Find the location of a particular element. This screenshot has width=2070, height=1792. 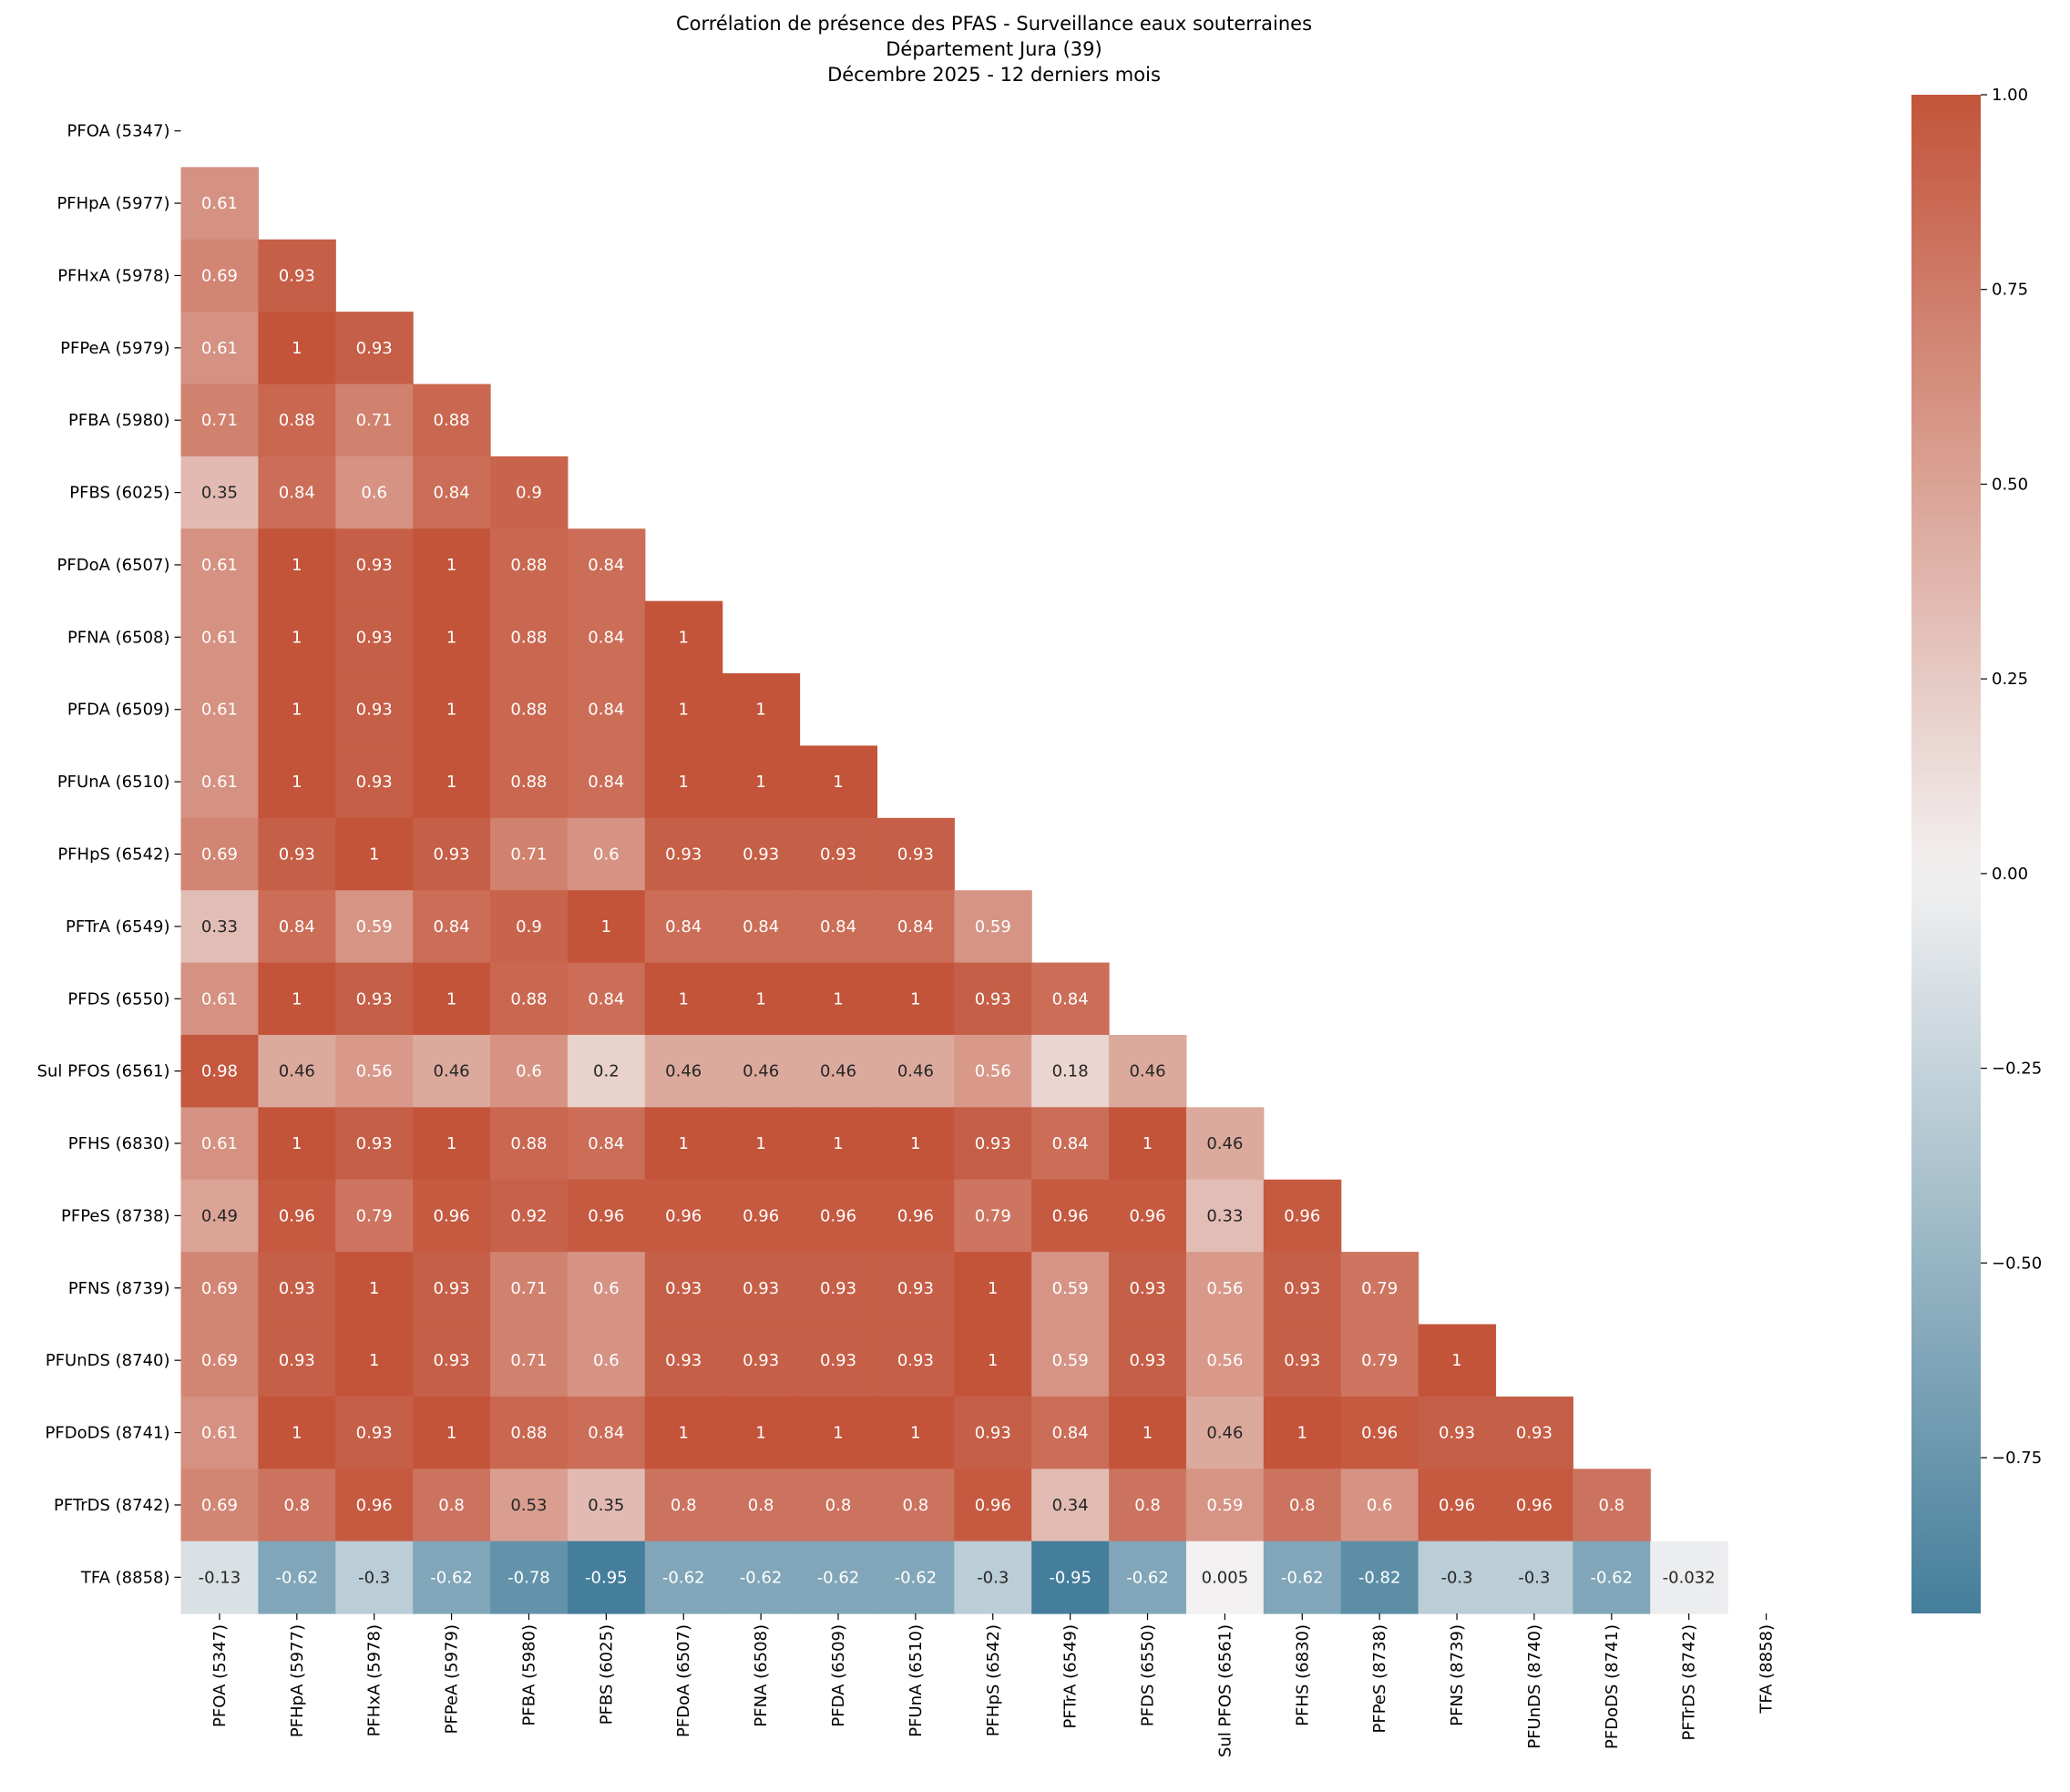

x-tick-label: PFDoDS (8741) is located at coordinates (1612, 1686).